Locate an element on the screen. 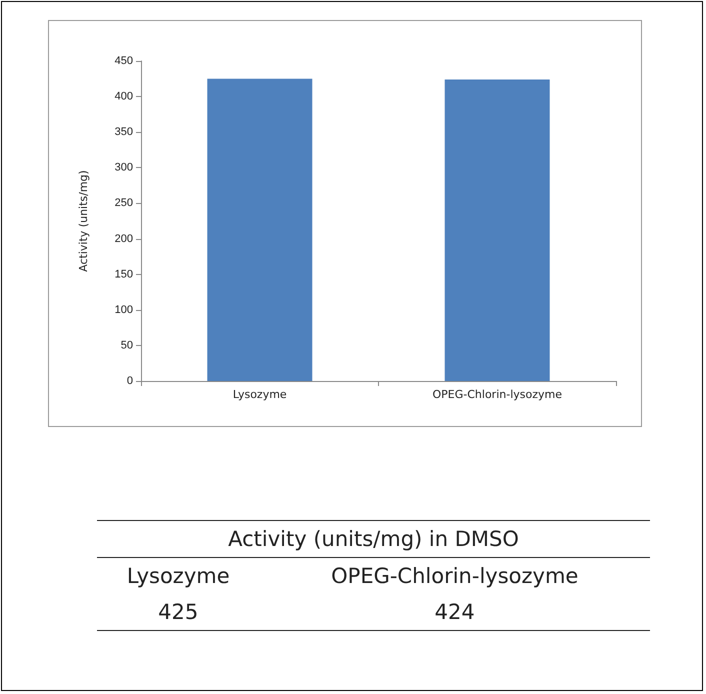 The width and height of the screenshot is (706, 694). data-label: 424 is located at coordinates (454, 612).